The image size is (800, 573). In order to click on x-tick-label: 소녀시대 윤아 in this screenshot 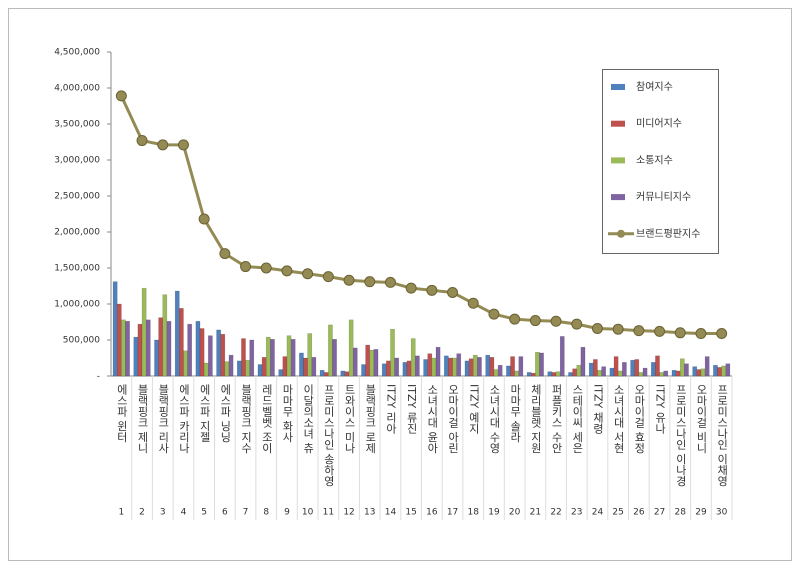, I will do `click(432, 419)`.